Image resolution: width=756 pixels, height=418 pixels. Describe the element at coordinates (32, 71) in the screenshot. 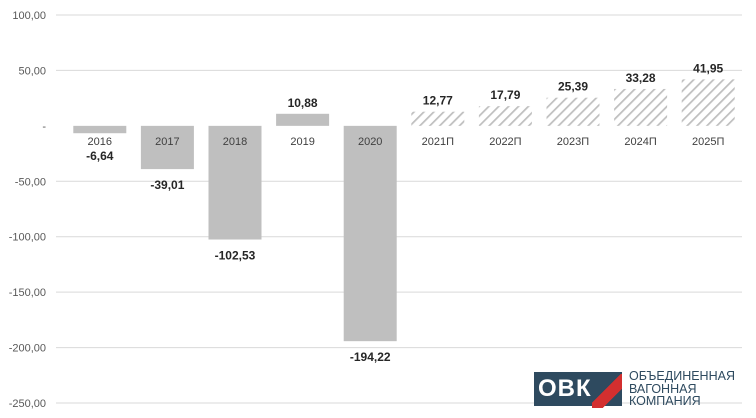

I see `y-tick-label: 50,00` at that location.